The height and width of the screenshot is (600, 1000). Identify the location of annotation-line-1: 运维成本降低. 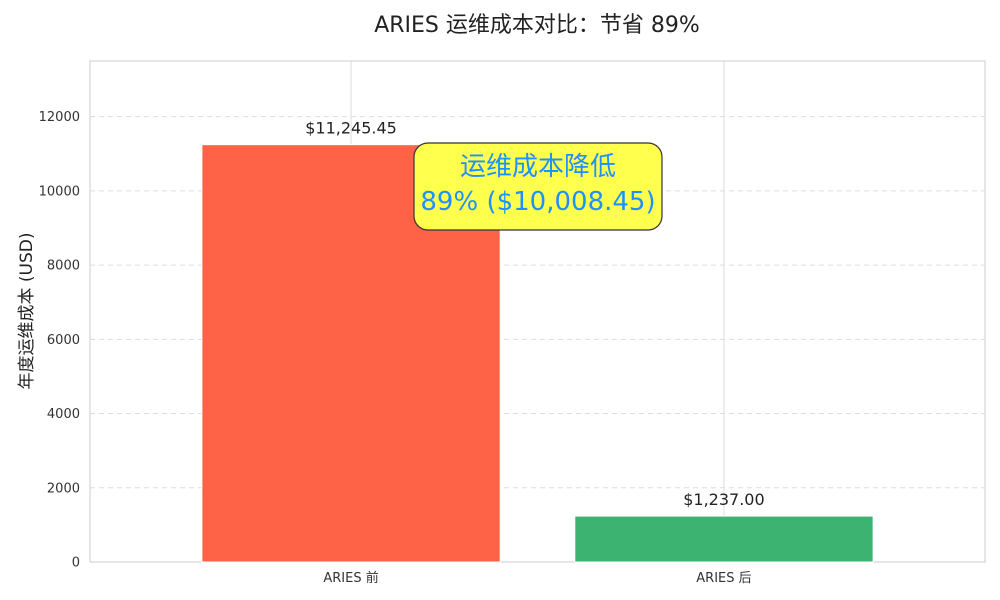
(538, 167).